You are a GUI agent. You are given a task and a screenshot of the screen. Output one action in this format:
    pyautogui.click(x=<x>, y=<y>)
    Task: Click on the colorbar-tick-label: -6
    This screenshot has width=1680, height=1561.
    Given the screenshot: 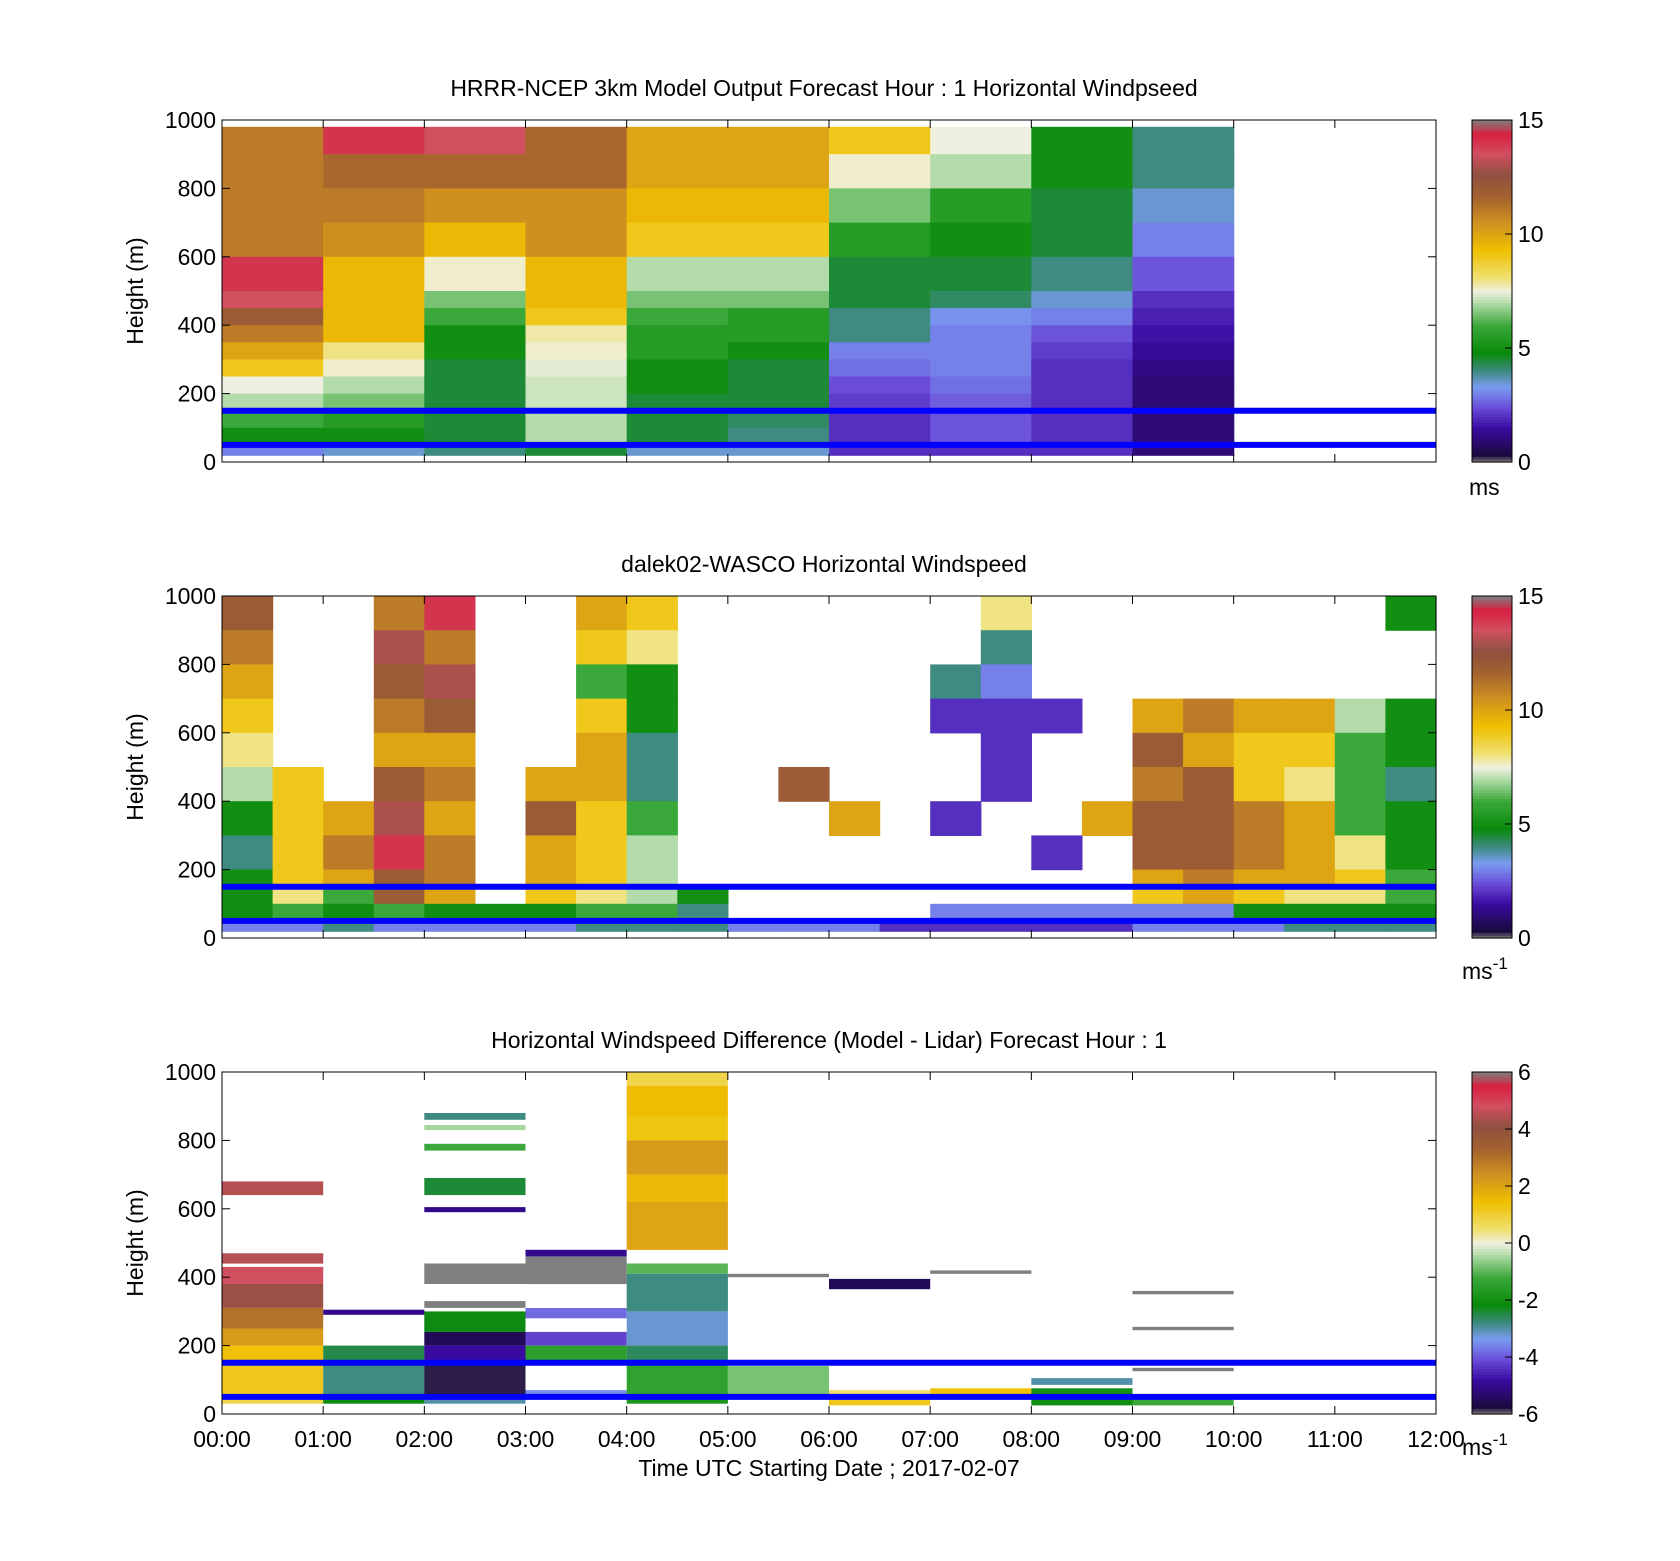 What is the action you would take?
    pyautogui.click(x=1528, y=1414)
    